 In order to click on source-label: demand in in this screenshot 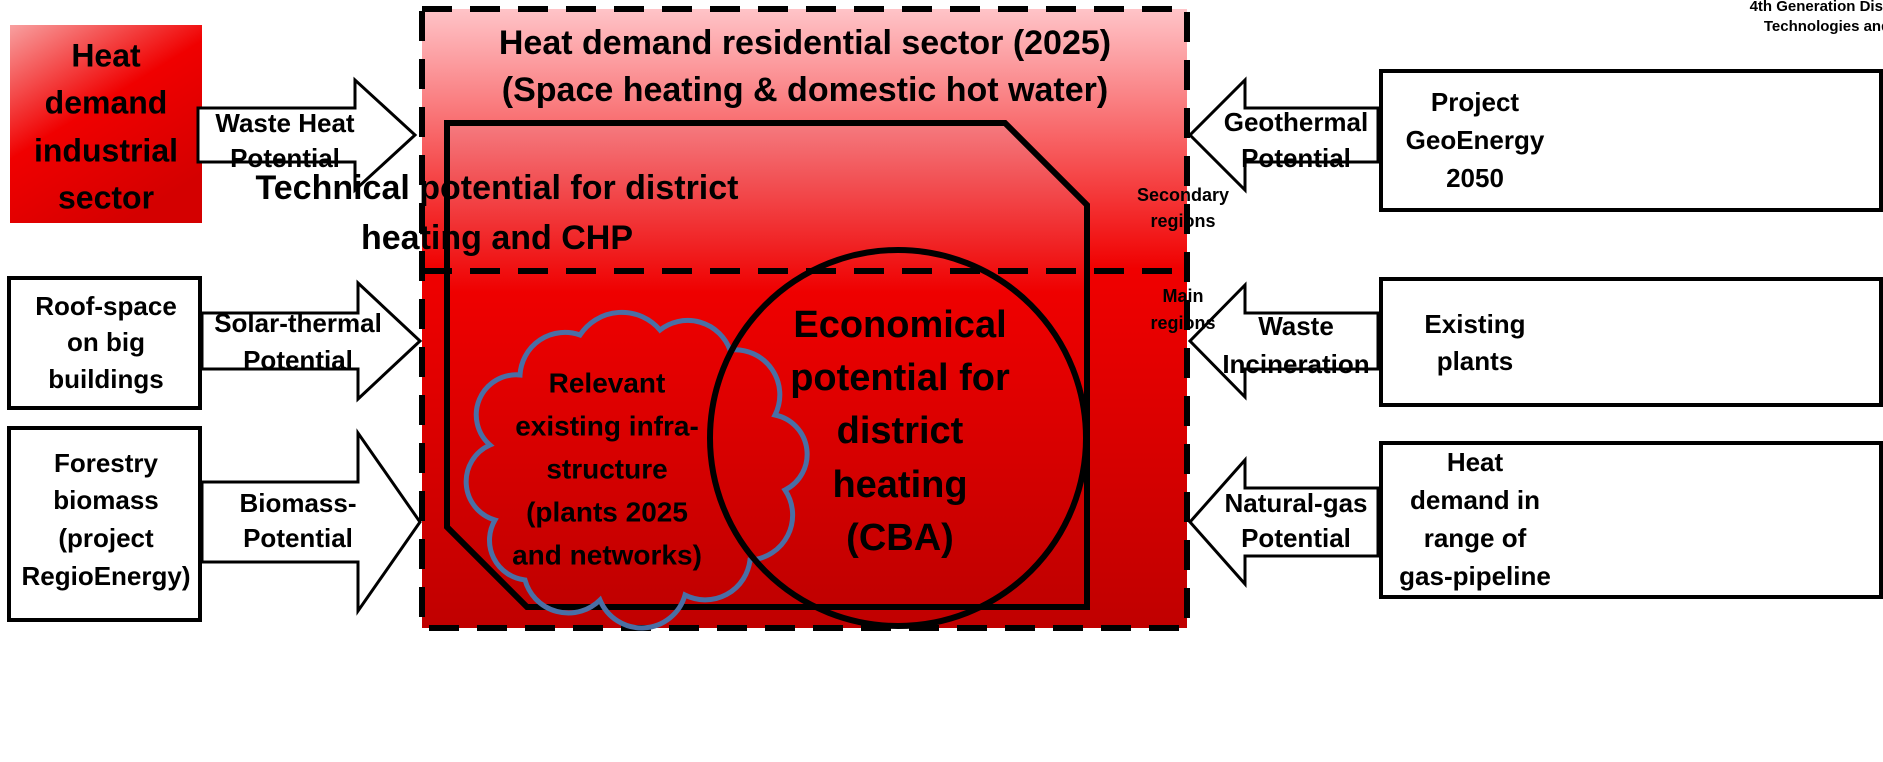, I will do `click(1475, 500)`.